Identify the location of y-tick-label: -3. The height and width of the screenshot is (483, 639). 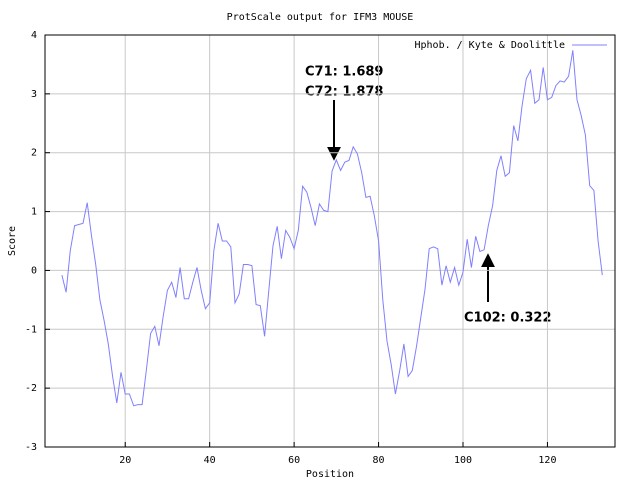
(31, 447).